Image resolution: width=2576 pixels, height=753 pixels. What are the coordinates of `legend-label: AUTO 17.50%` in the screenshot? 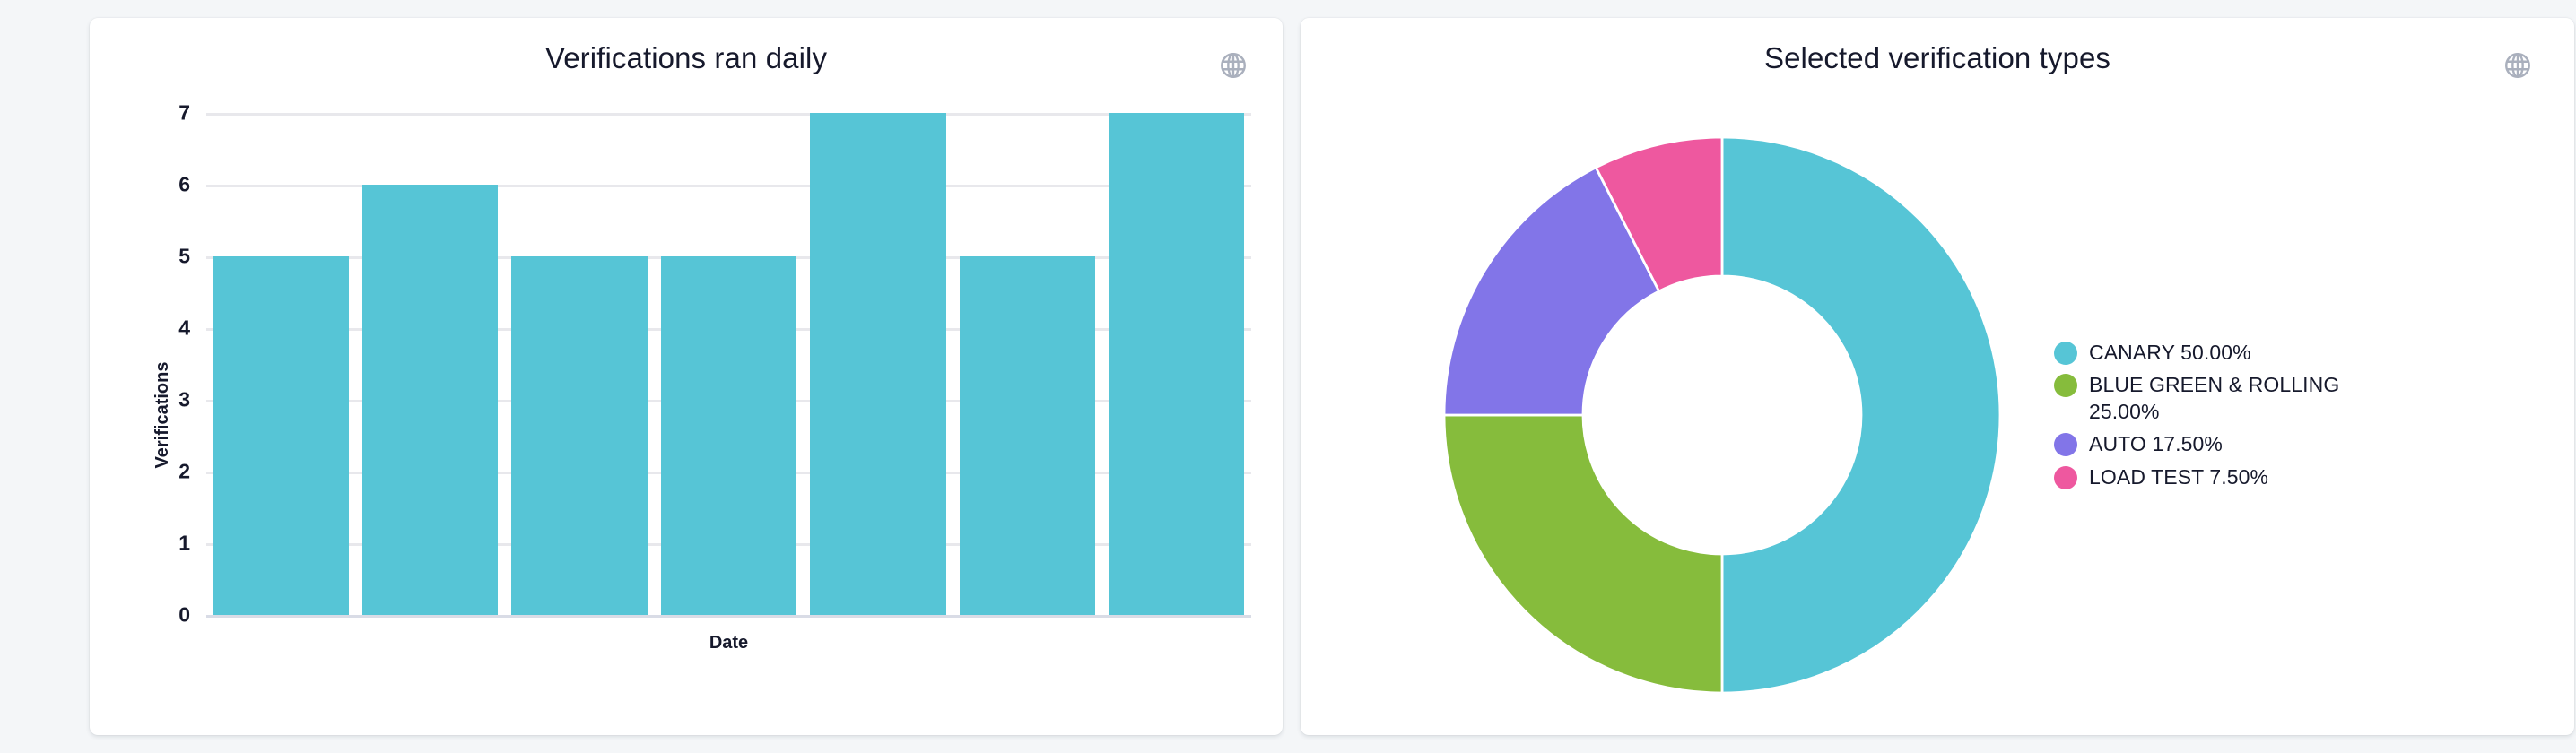 It's located at (2156, 444).